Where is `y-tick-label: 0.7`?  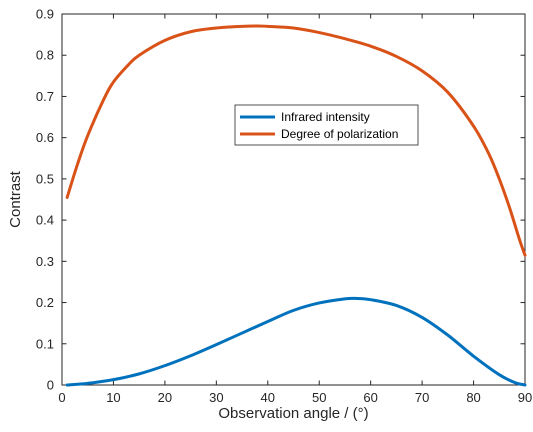 y-tick-label: 0.7 is located at coordinates (45, 96).